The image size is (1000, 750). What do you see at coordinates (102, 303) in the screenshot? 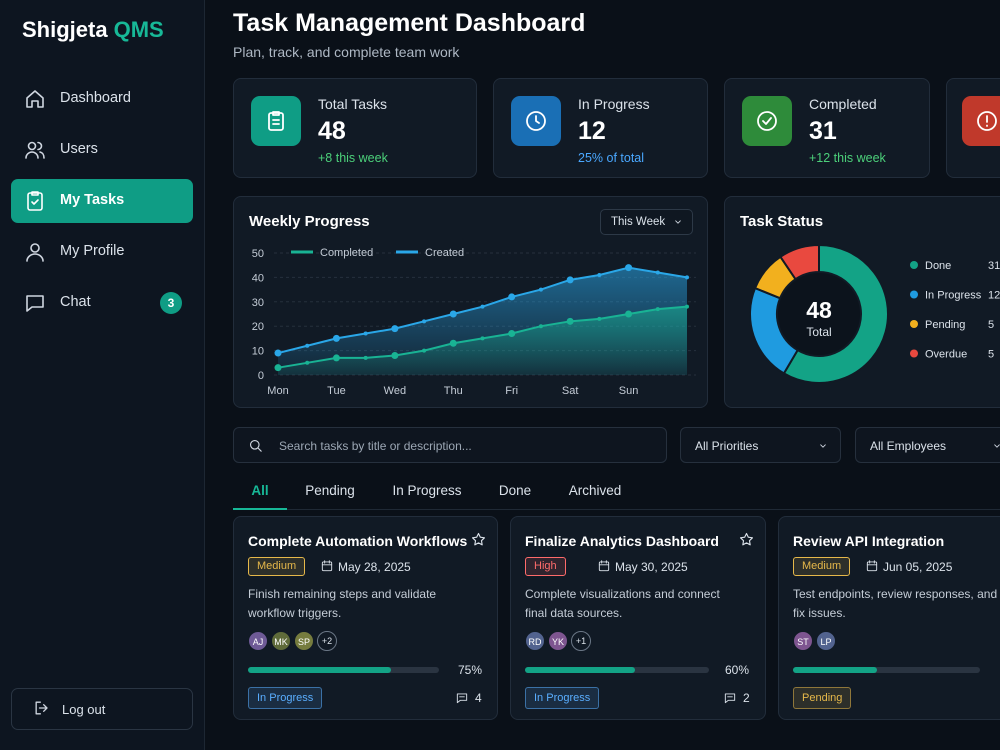
I see `nav-item: Chat 3` at bounding box center [102, 303].